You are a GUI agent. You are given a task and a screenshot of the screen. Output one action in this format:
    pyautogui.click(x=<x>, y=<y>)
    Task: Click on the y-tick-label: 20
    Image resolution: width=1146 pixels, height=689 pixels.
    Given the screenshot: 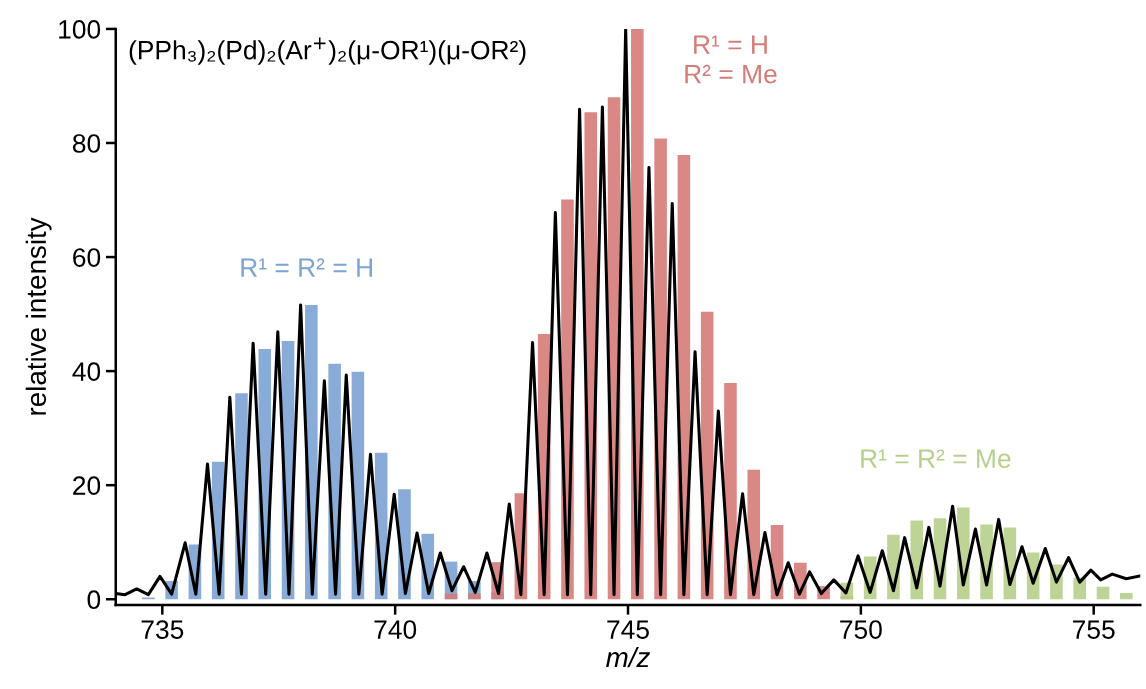 What is the action you would take?
    pyautogui.click(x=87, y=485)
    